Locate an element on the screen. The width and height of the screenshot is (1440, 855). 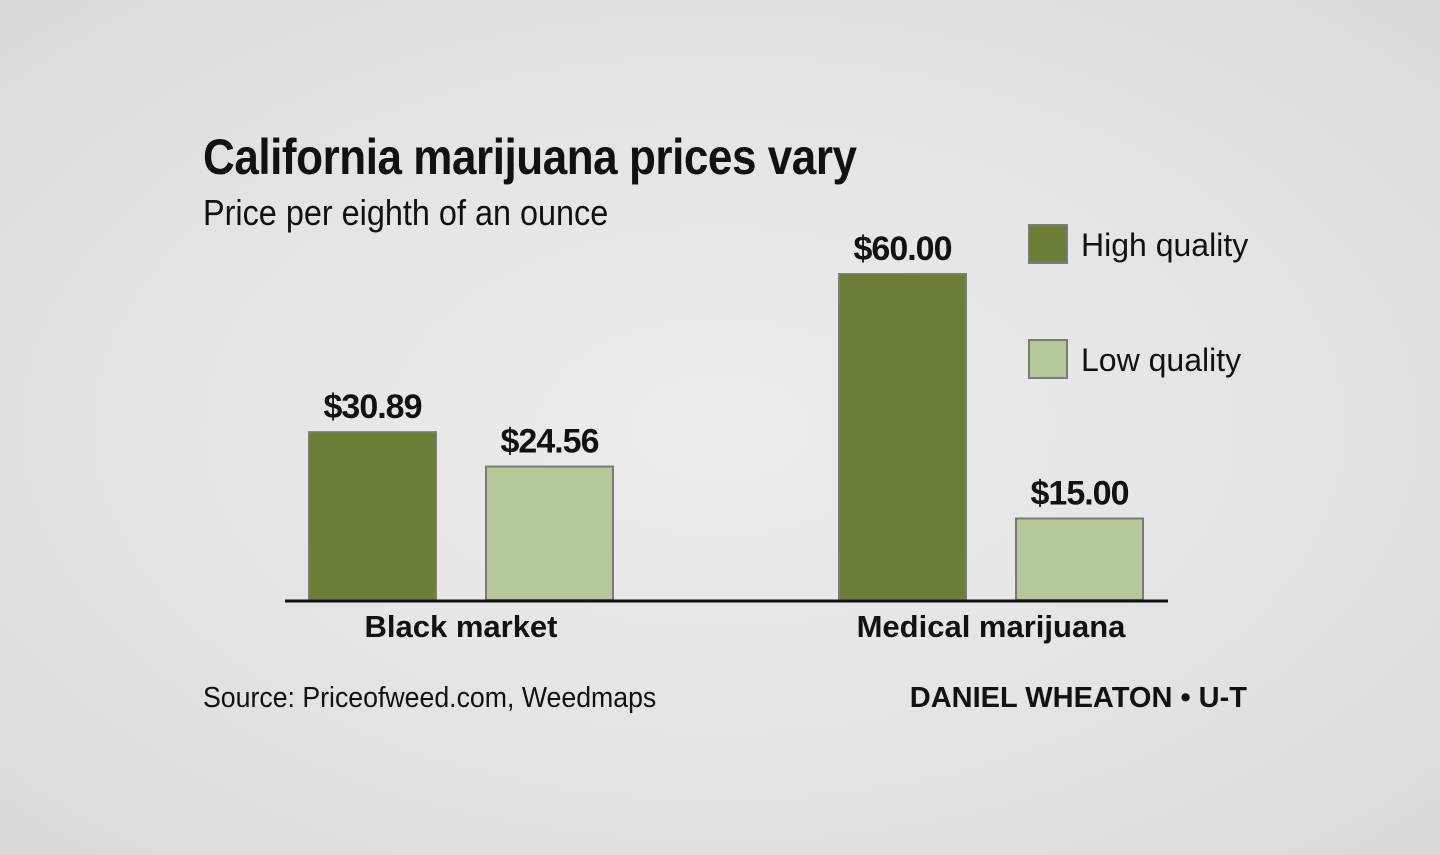
data-label-medical-marijuana-high-quality: $60.00 is located at coordinates (903, 249).